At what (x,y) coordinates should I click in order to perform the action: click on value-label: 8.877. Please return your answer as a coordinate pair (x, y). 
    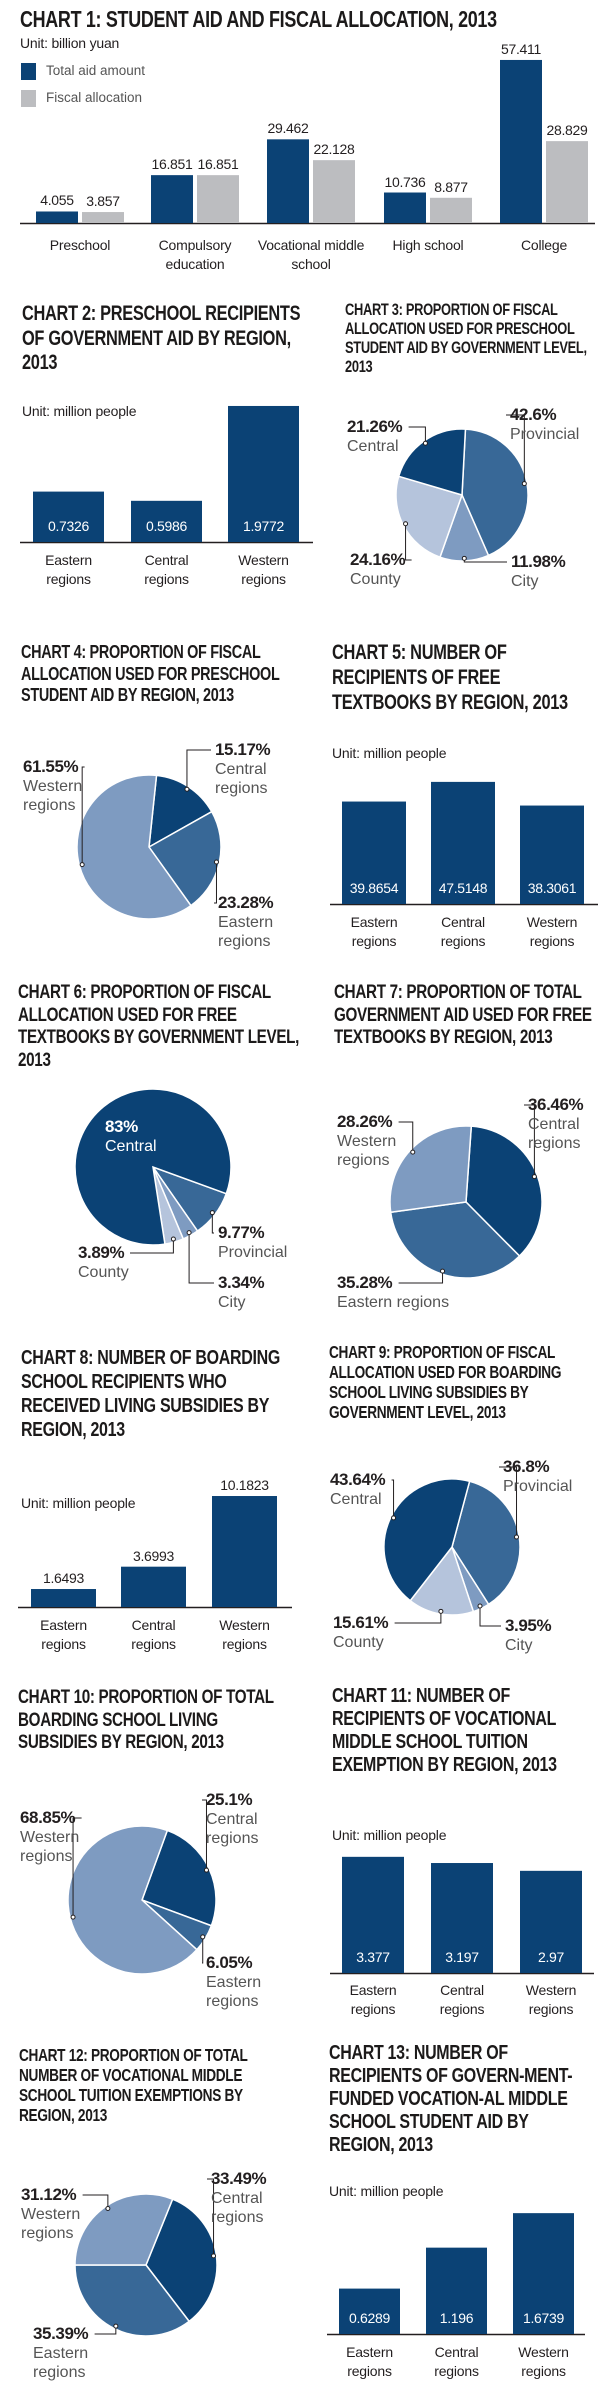
    Looking at the image, I should click on (451, 186).